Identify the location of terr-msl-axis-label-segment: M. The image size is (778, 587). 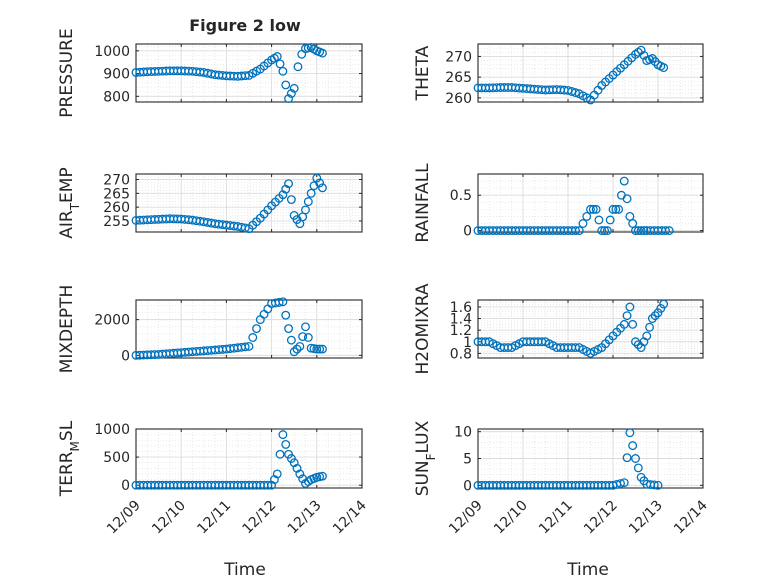
(75, 446).